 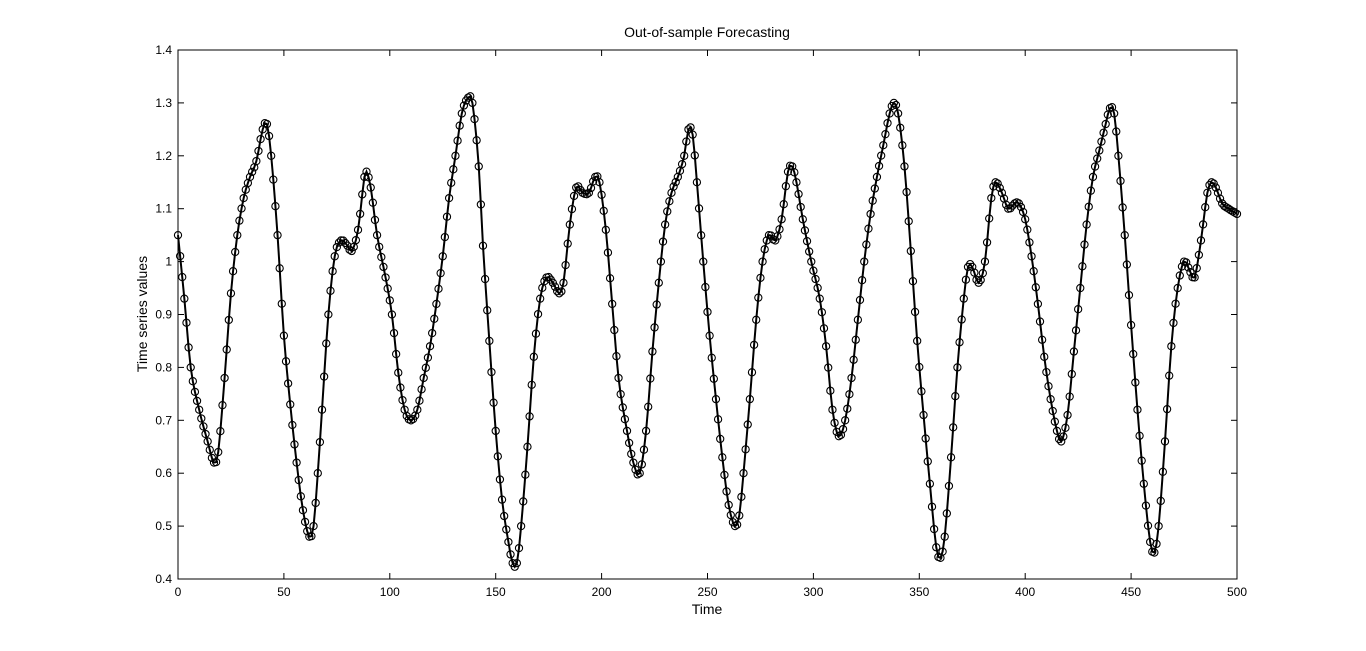 What do you see at coordinates (390, 592) in the screenshot?
I see `x-tick-label: 100` at bounding box center [390, 592].